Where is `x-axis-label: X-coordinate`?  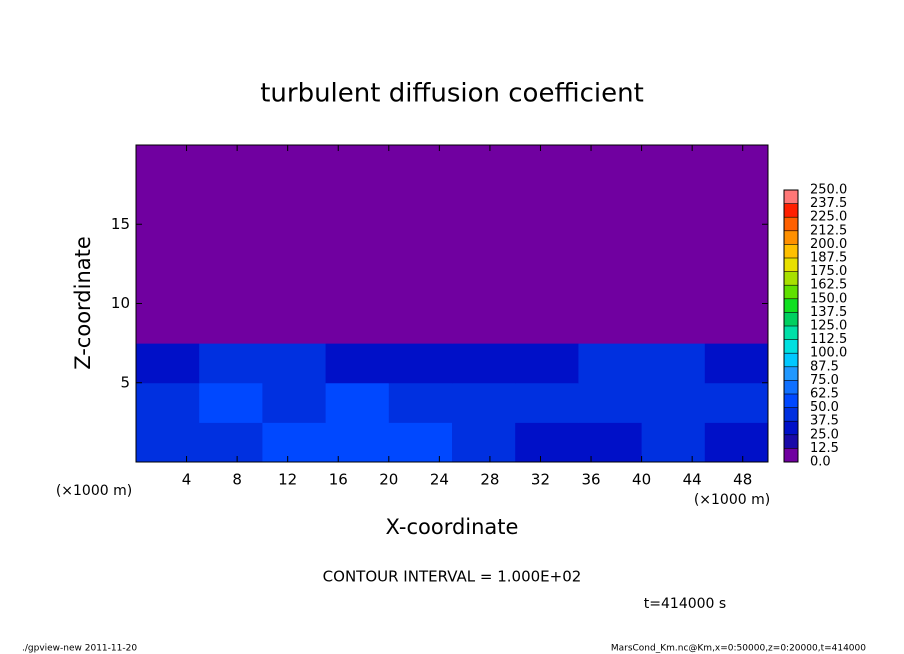 x-axis-label: X-coordinate is located at coordinates (452, 527).